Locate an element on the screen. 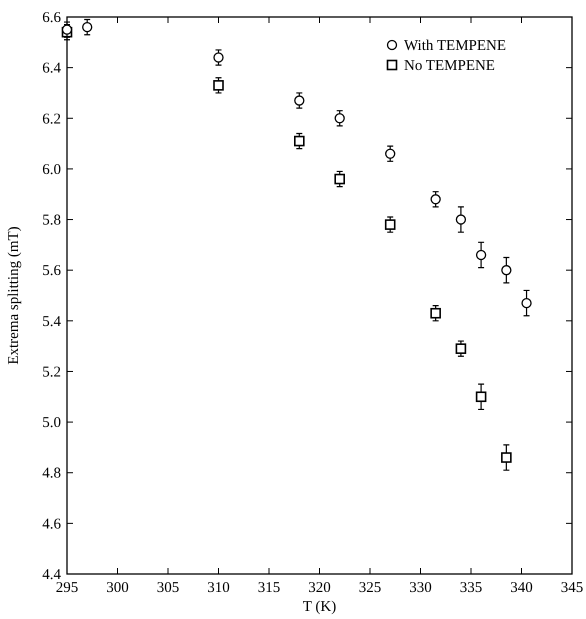  y-tick-label: 6.2 is located at coordinates (51, 119).